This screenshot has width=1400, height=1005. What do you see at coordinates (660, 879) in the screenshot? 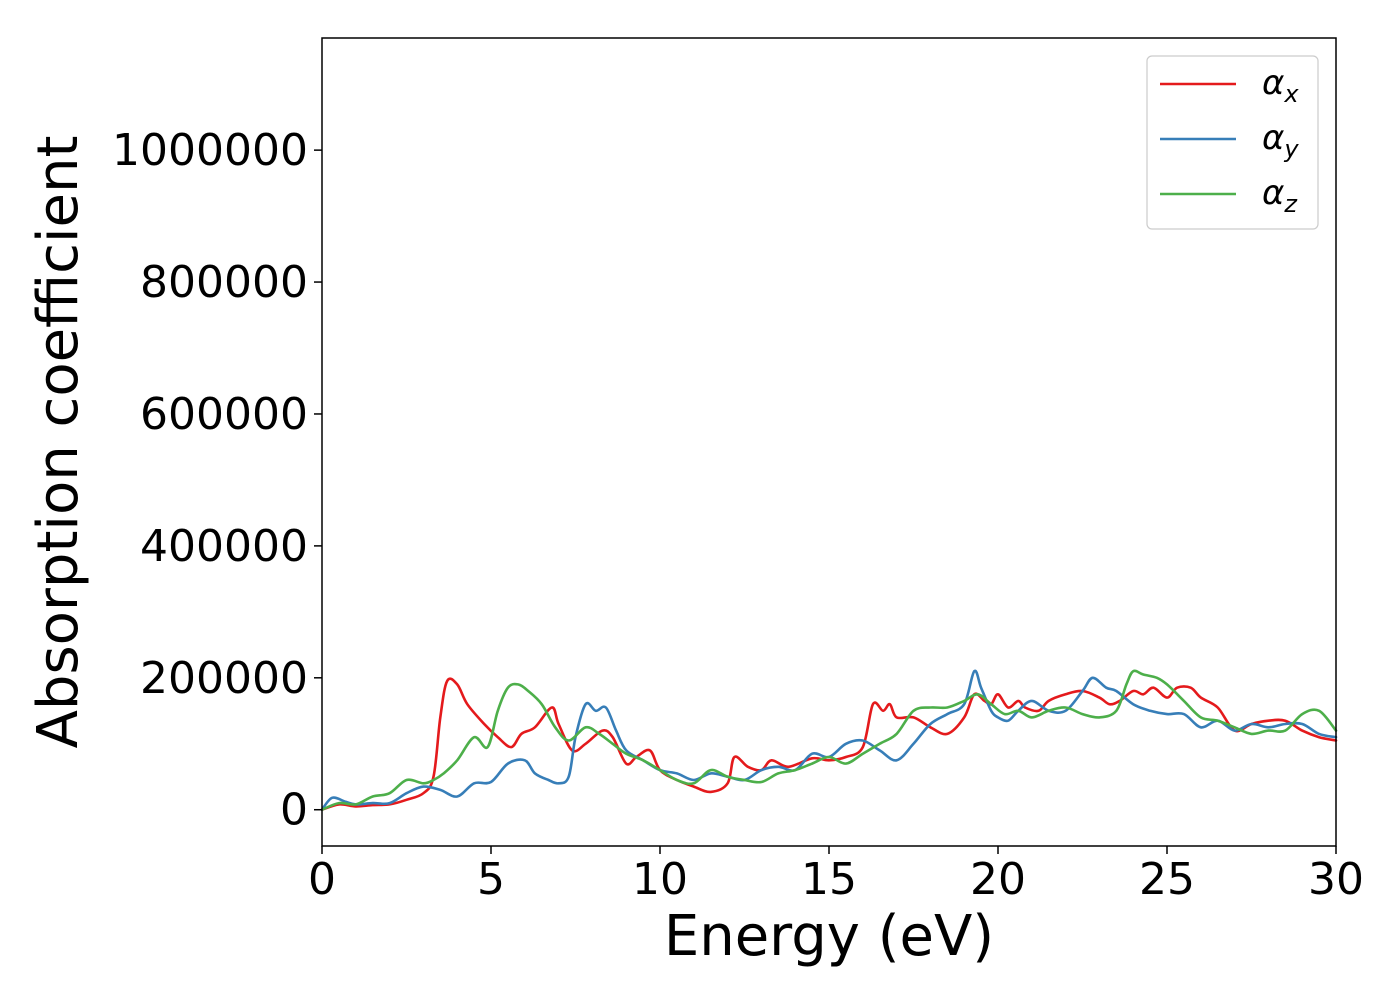
I see `x-tick-label: 10` at bounding box center [660, 879].